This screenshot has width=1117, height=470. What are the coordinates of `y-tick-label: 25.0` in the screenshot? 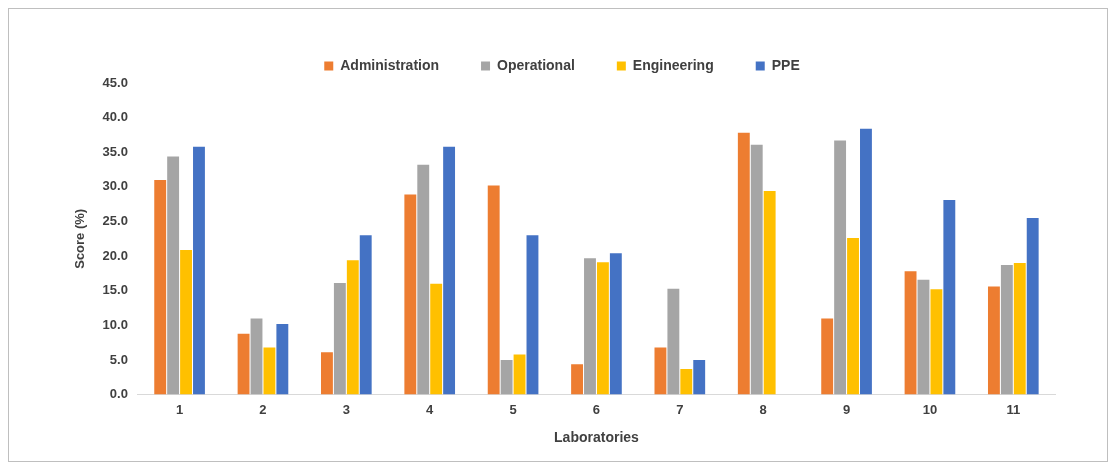 It's located at (115, 221).